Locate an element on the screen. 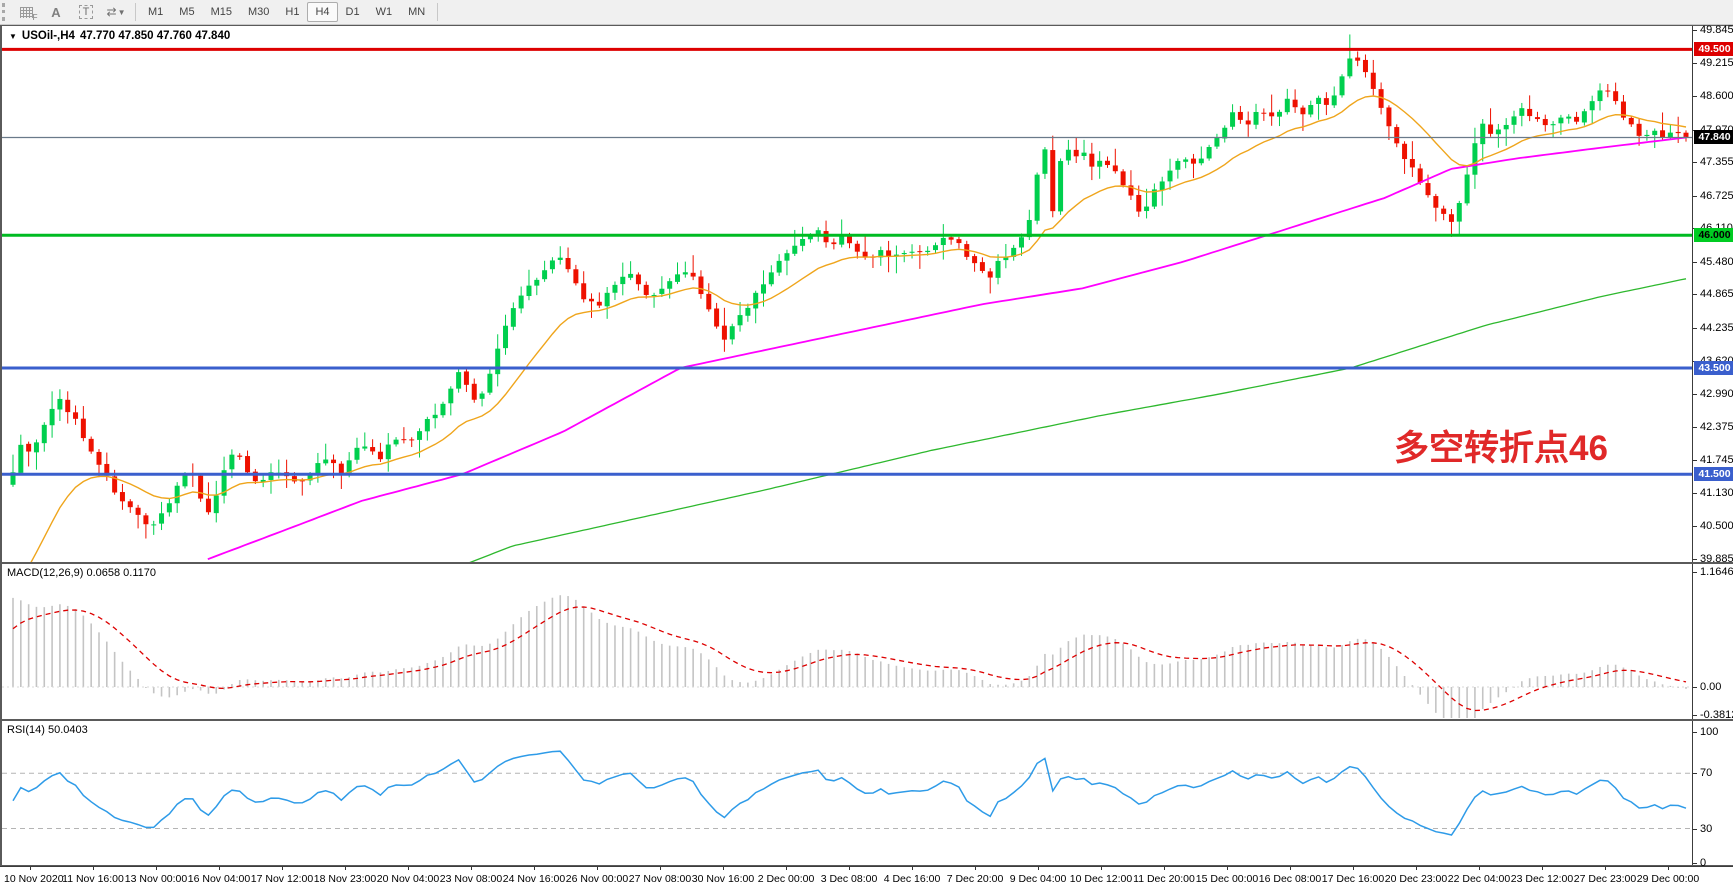  symbol-name: USOil-,H4 is located at coordinates (48, 36).